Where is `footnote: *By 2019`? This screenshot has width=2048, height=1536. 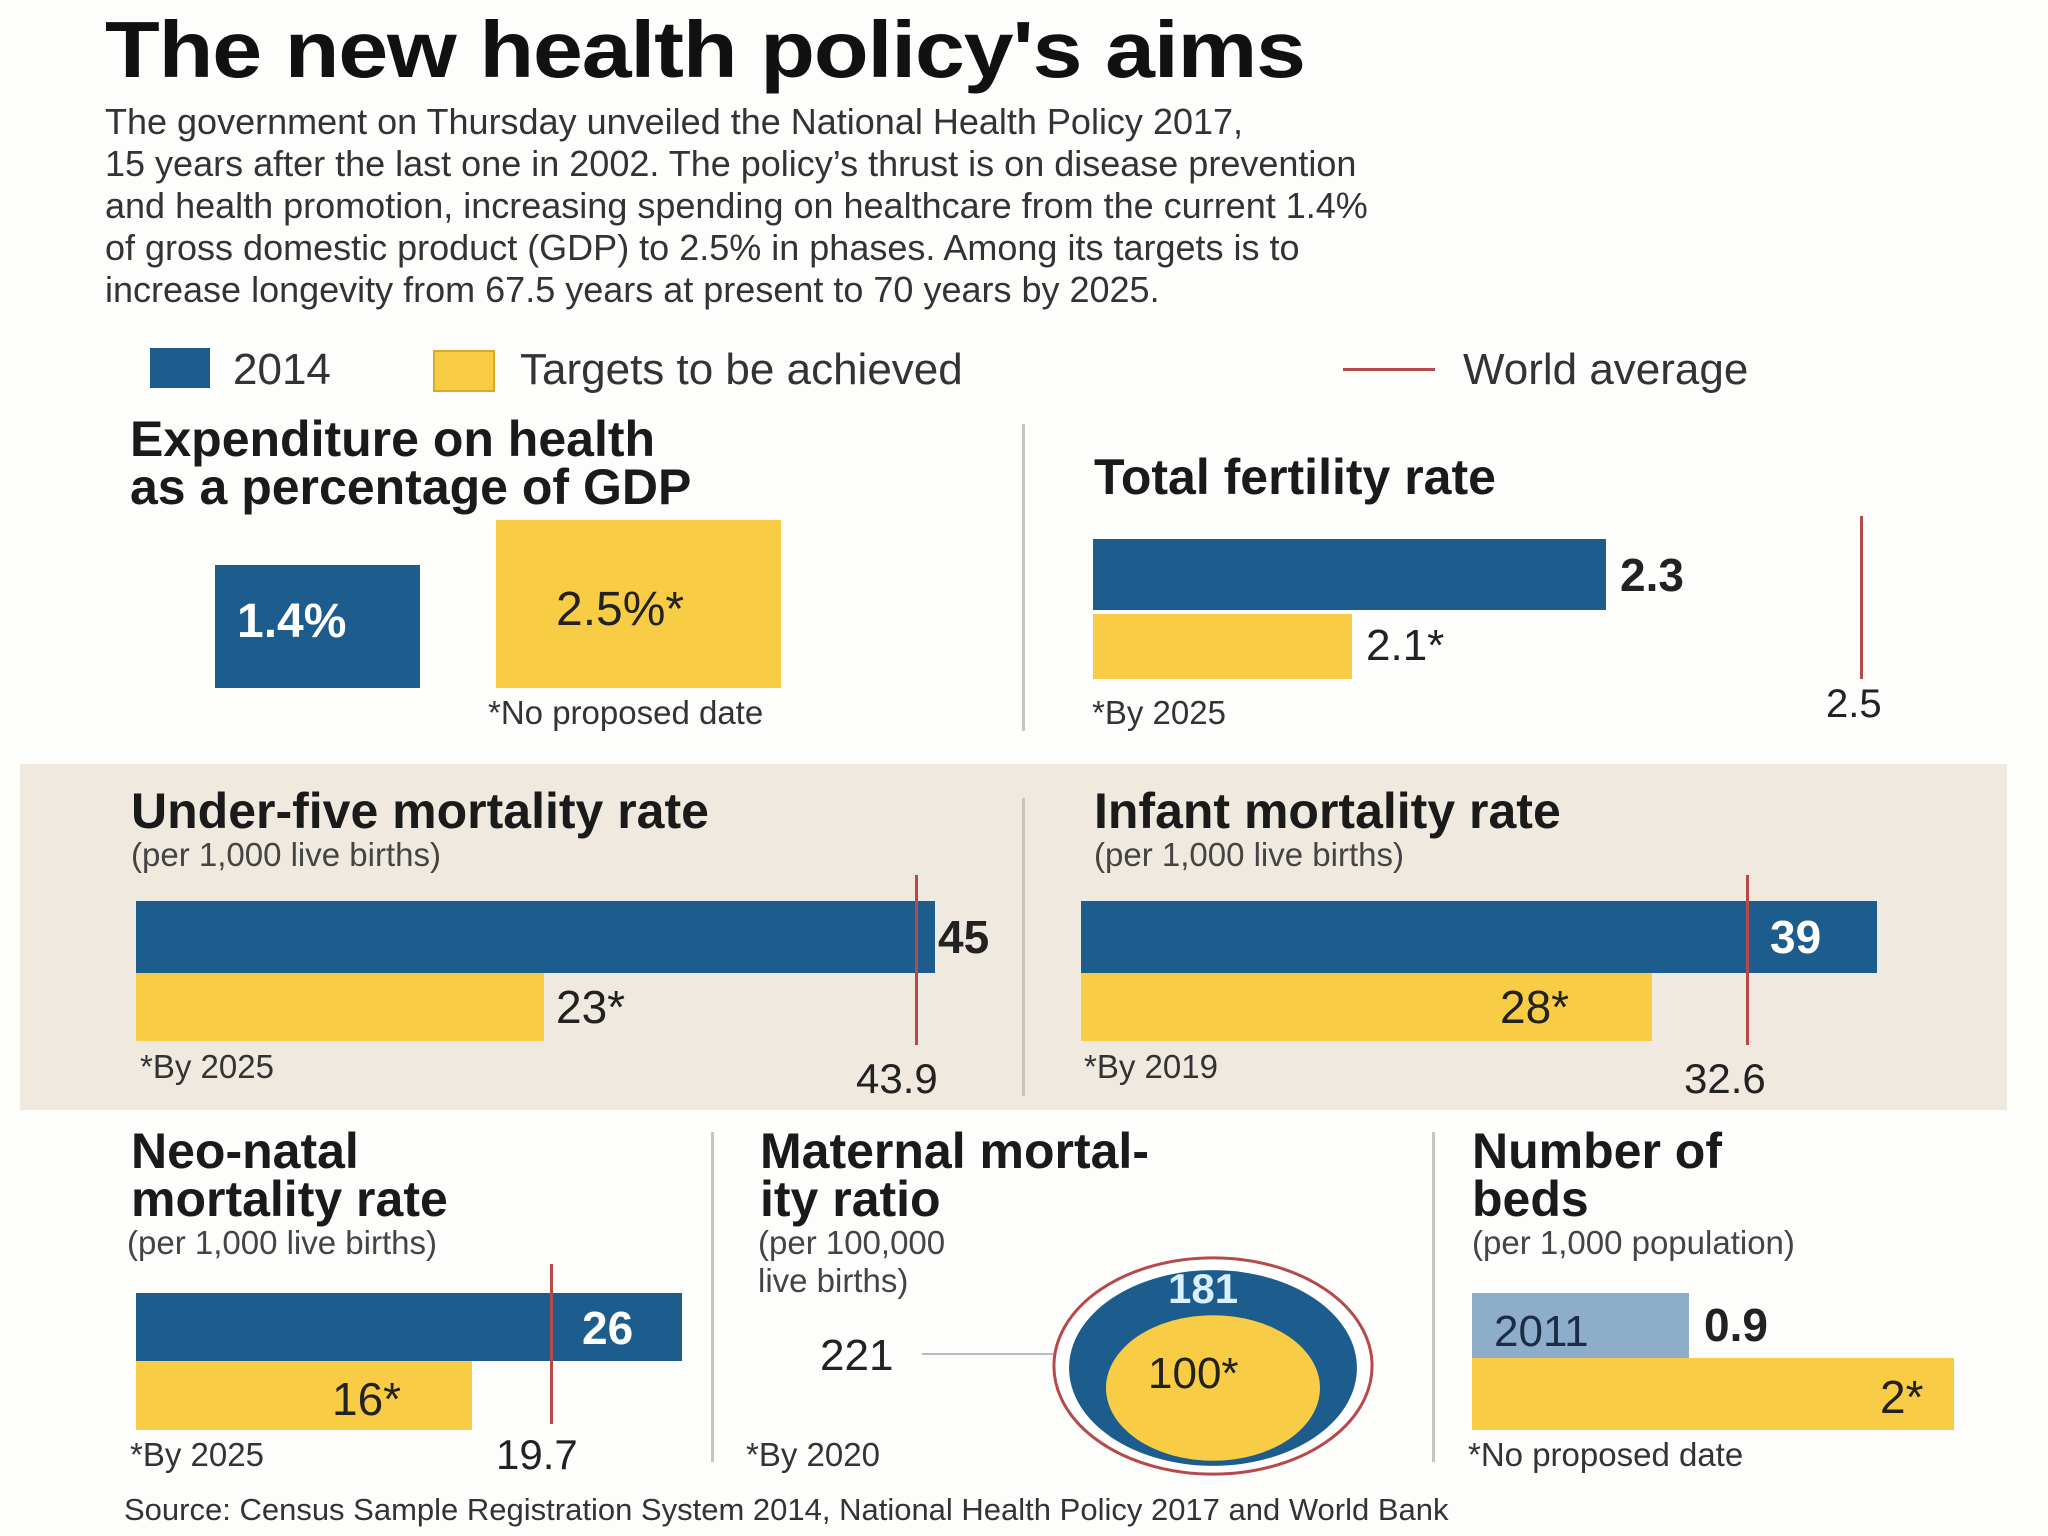 footnote: *By 2019 is located at coordinates (1151, 1066).